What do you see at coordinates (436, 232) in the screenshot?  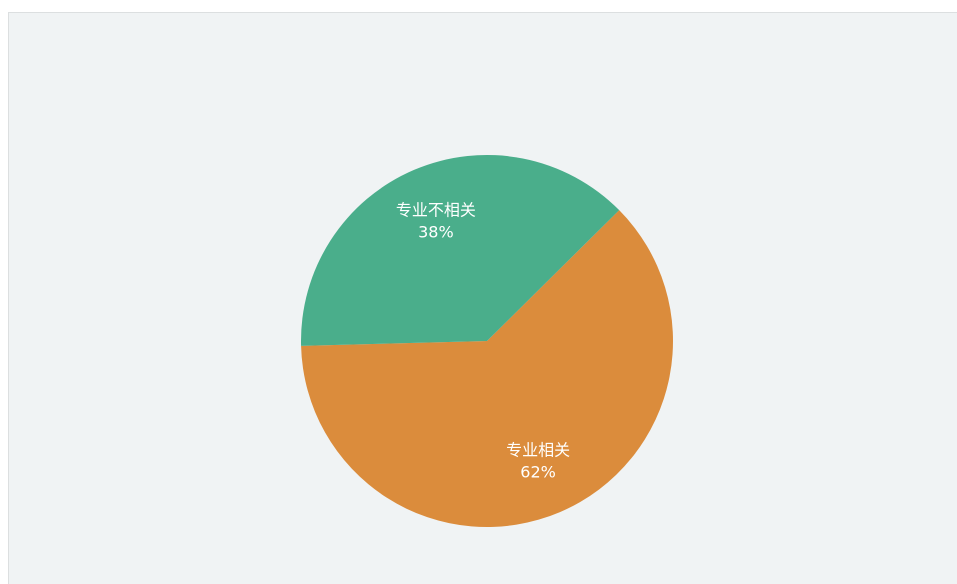 I see `slice-value: 38%` at bounding box center [436, 232].